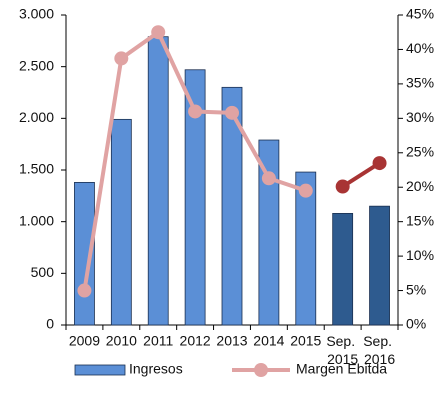  What do you see at coordinates (121, 341) in the screenshot?
I see `x-tick-label: 2010` at bounding box center [121, 341].